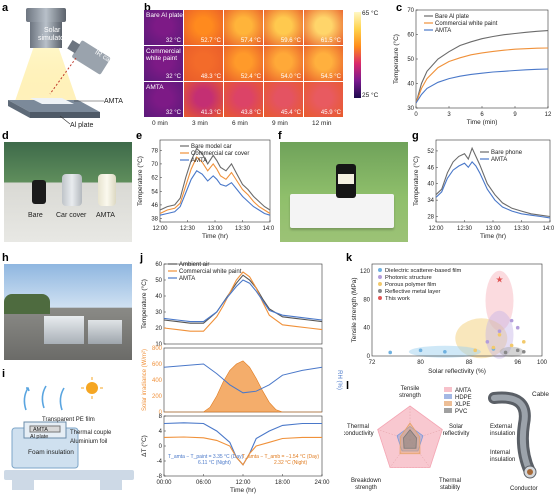 Image resolution: width=554 pixels, height=499 pixels. I want to click on x-tick-label: 13:30, so click(522, 229).